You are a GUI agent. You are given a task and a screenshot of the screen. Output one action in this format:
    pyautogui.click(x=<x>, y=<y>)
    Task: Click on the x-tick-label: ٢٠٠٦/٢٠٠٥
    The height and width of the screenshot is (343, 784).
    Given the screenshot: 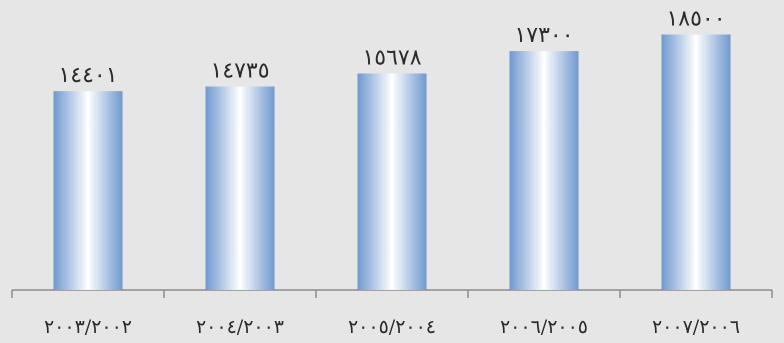 What is the action you would take?
    pyautogui.click(x=544, y=327)
    